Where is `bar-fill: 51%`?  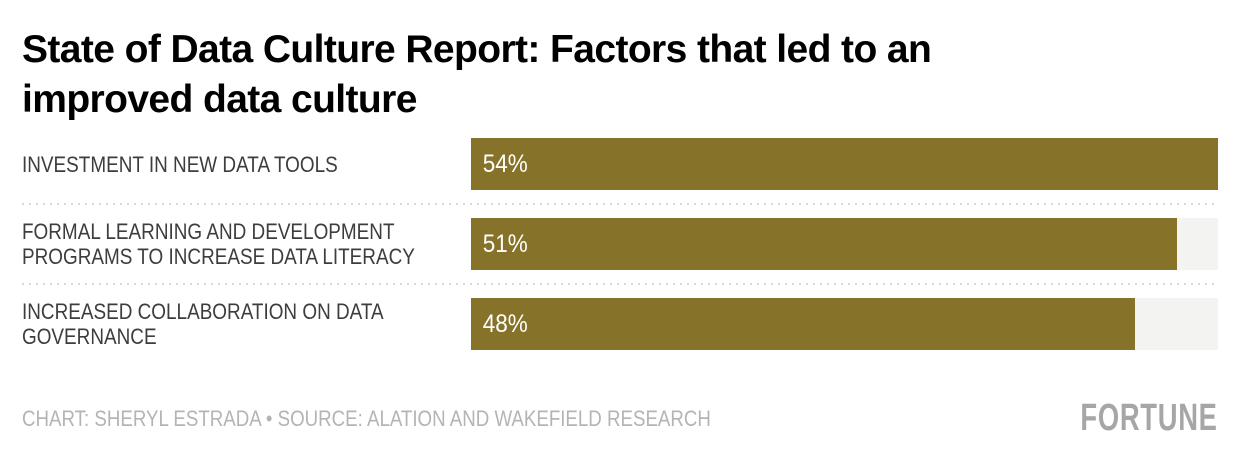 bar-fill: 51% is located at coordinates (824, 244).